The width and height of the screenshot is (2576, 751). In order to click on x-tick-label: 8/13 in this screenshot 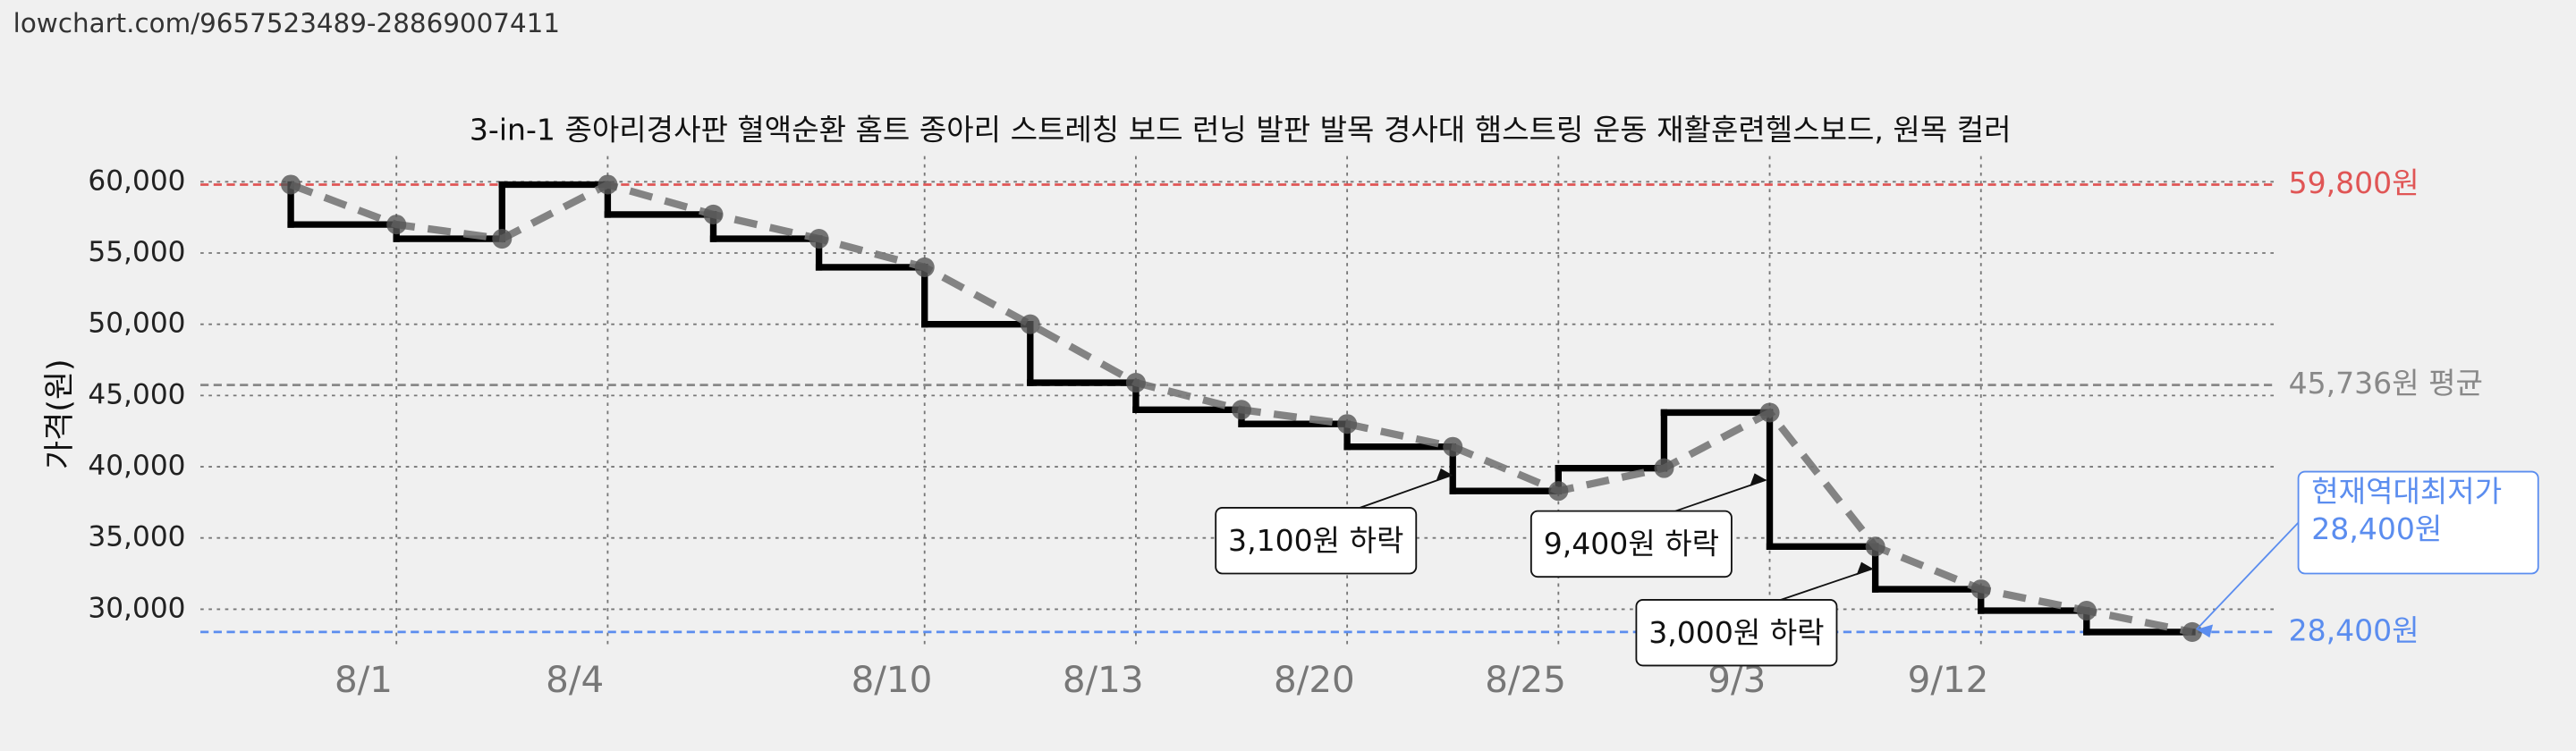, I will do `click(1103, 679)`.